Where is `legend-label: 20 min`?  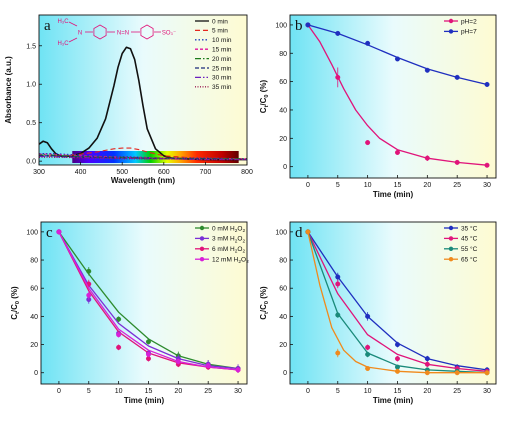
legend-label: 20 min is located at coordinates (222, 59).